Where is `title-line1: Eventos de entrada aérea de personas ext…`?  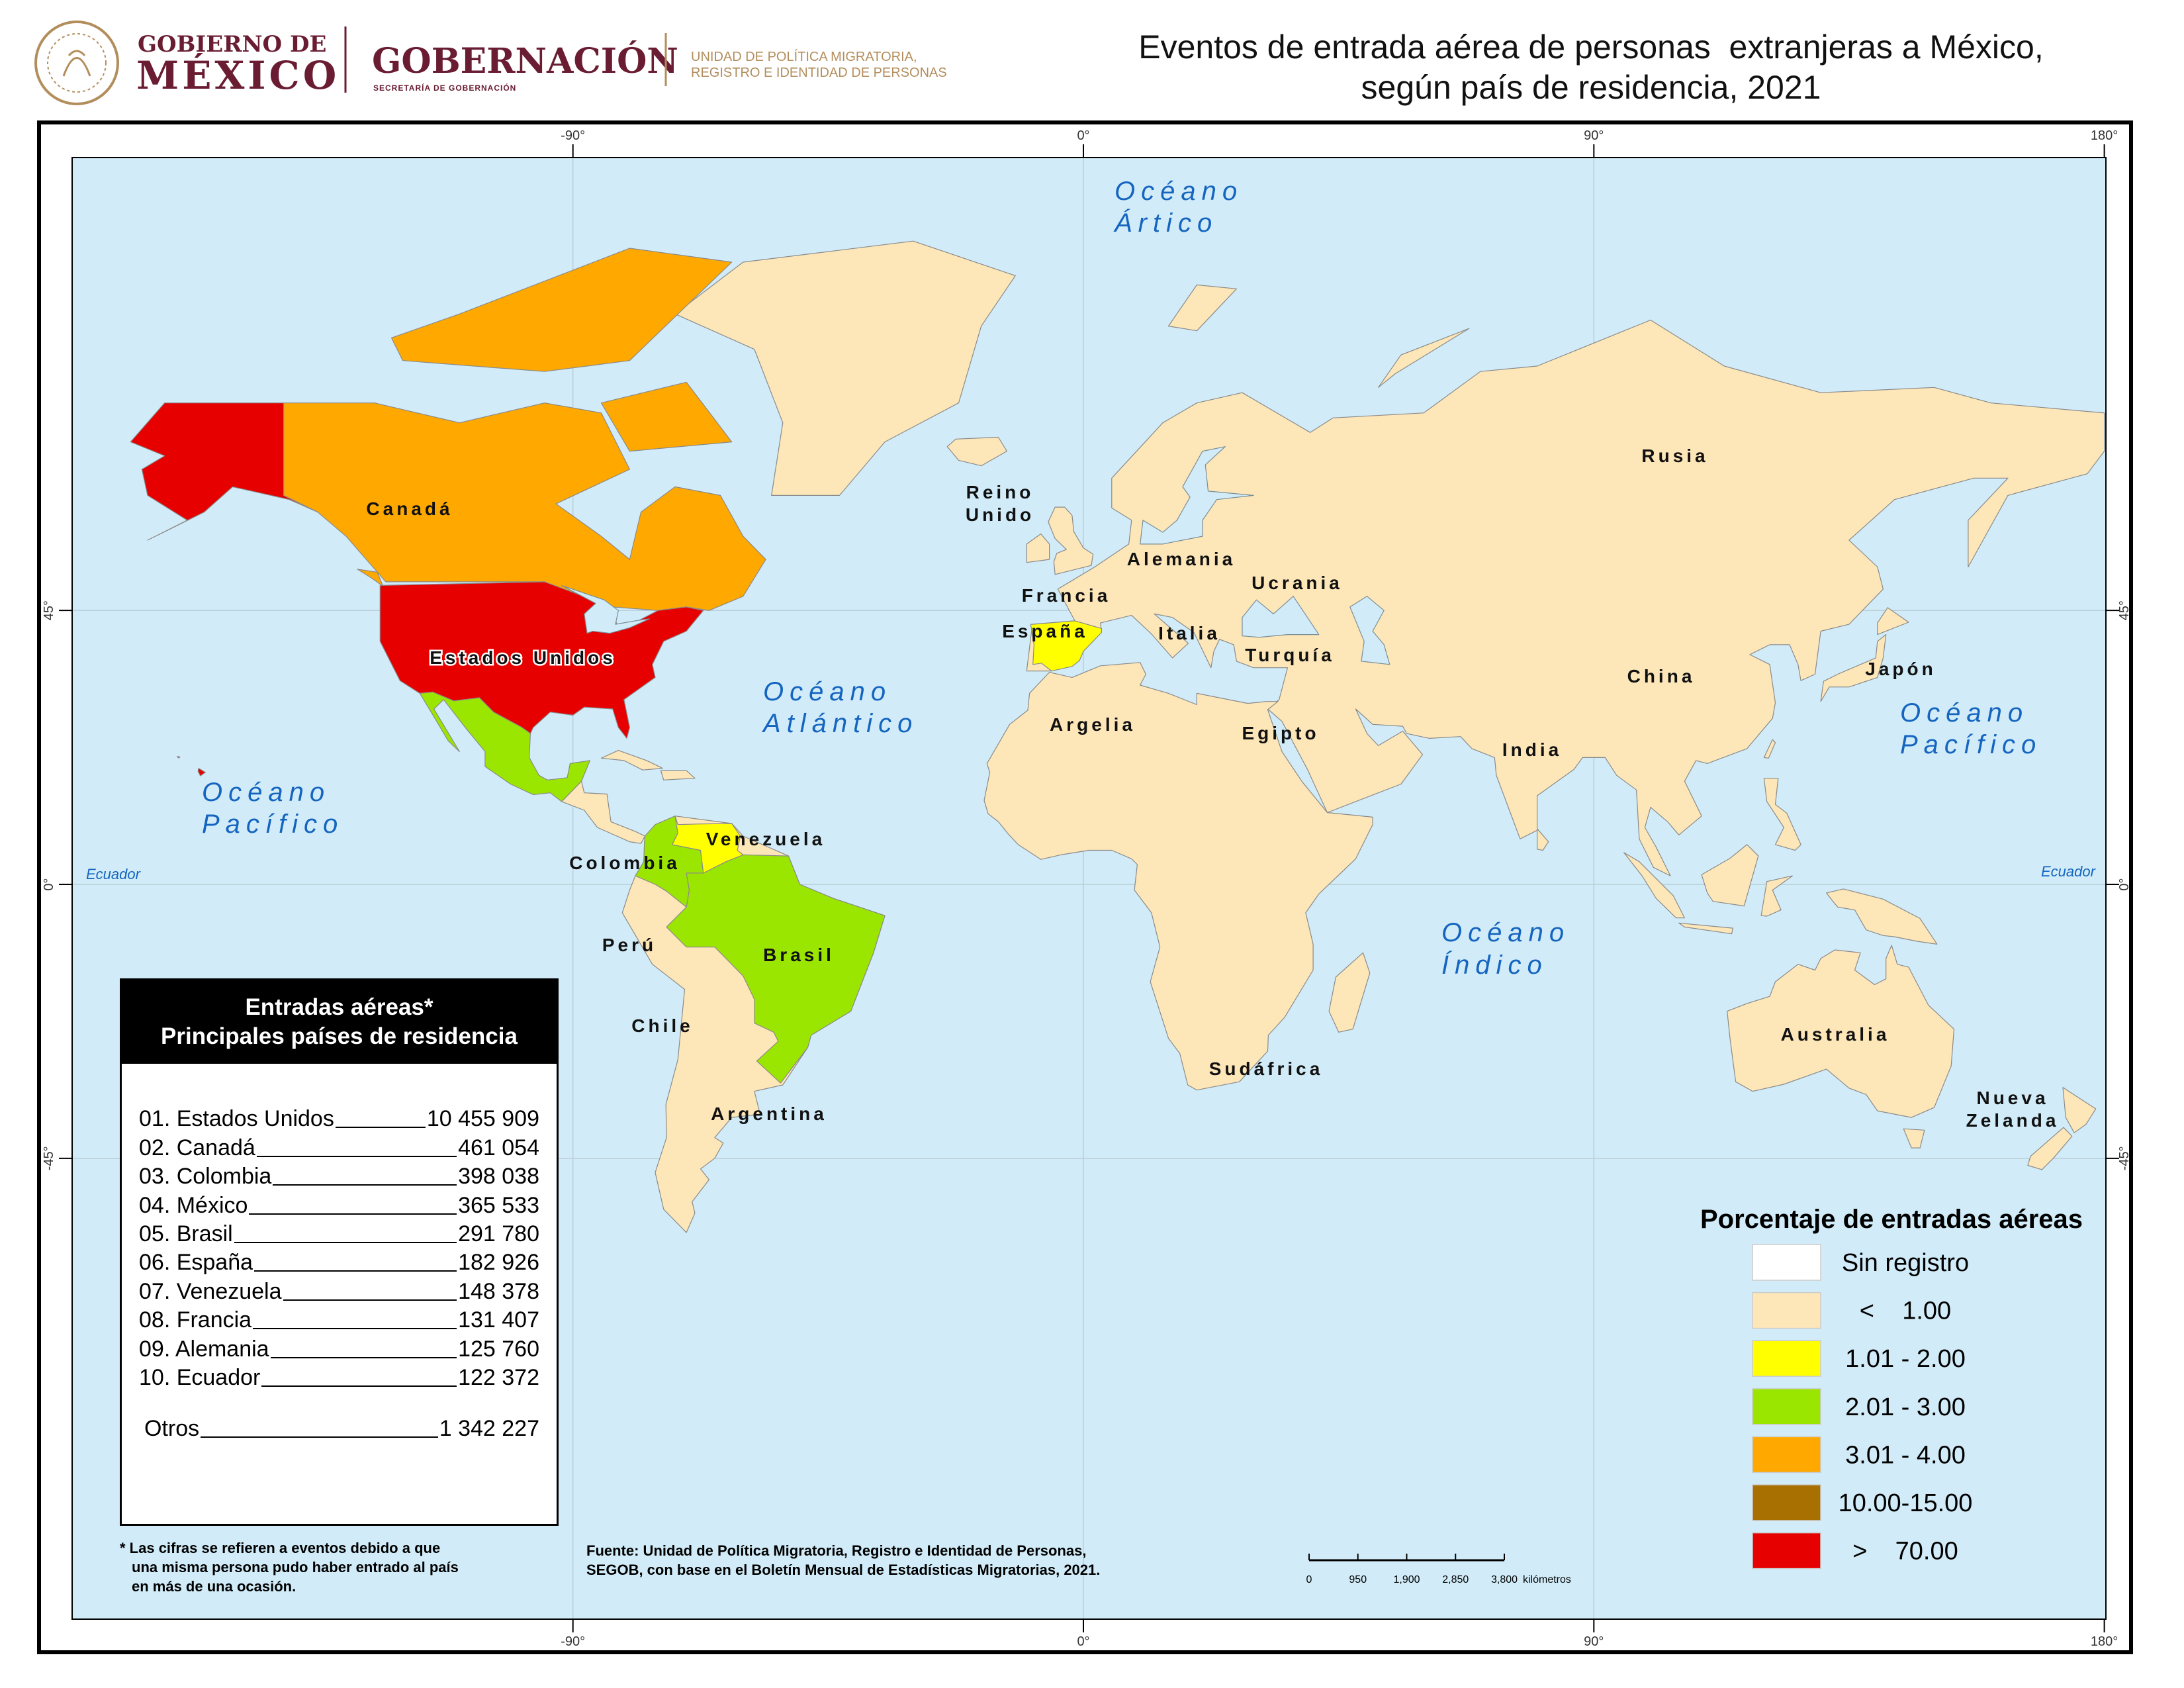
title-line1: Eventos de entrada aérea de personas ext… is located at coordinates (1590, 47).